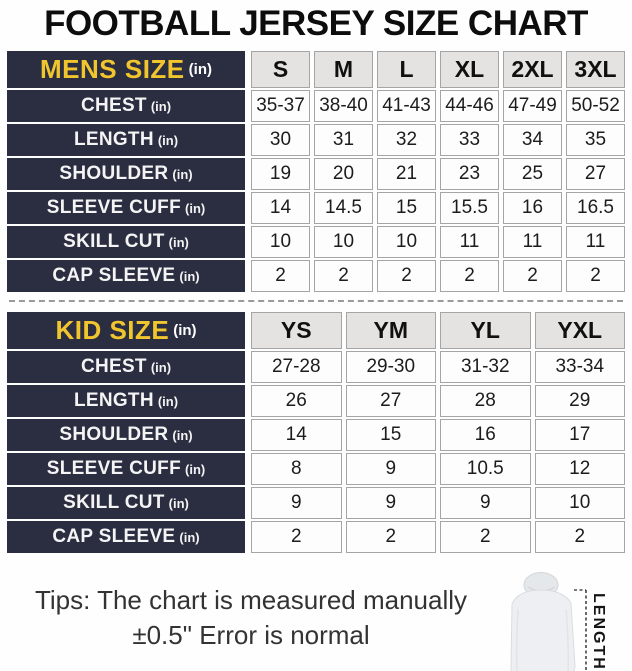 The image size is (632, 671). I want to click on mens-col-3xl: 3XL, so click(595, 69).